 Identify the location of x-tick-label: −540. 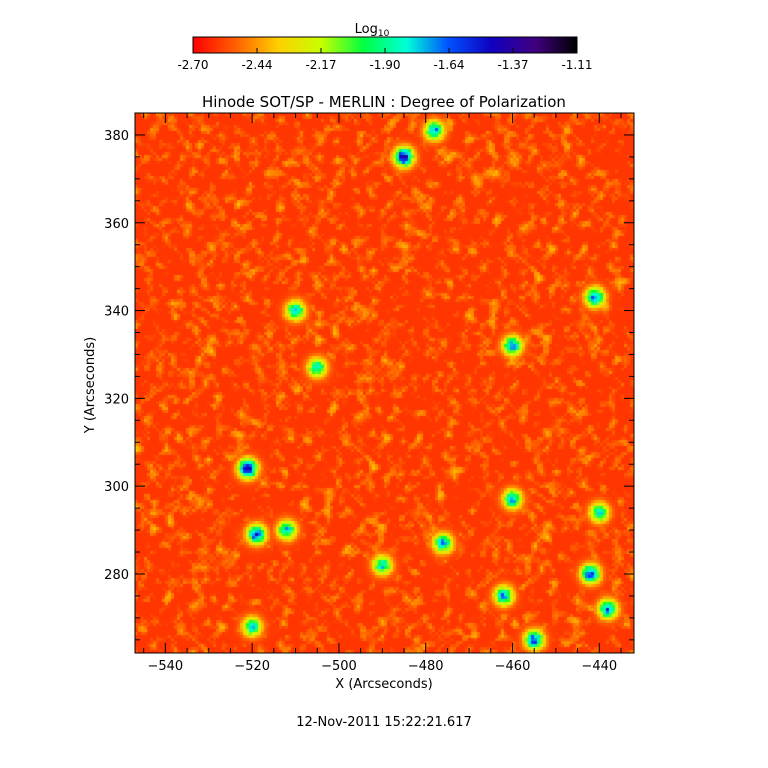
(166, 666).